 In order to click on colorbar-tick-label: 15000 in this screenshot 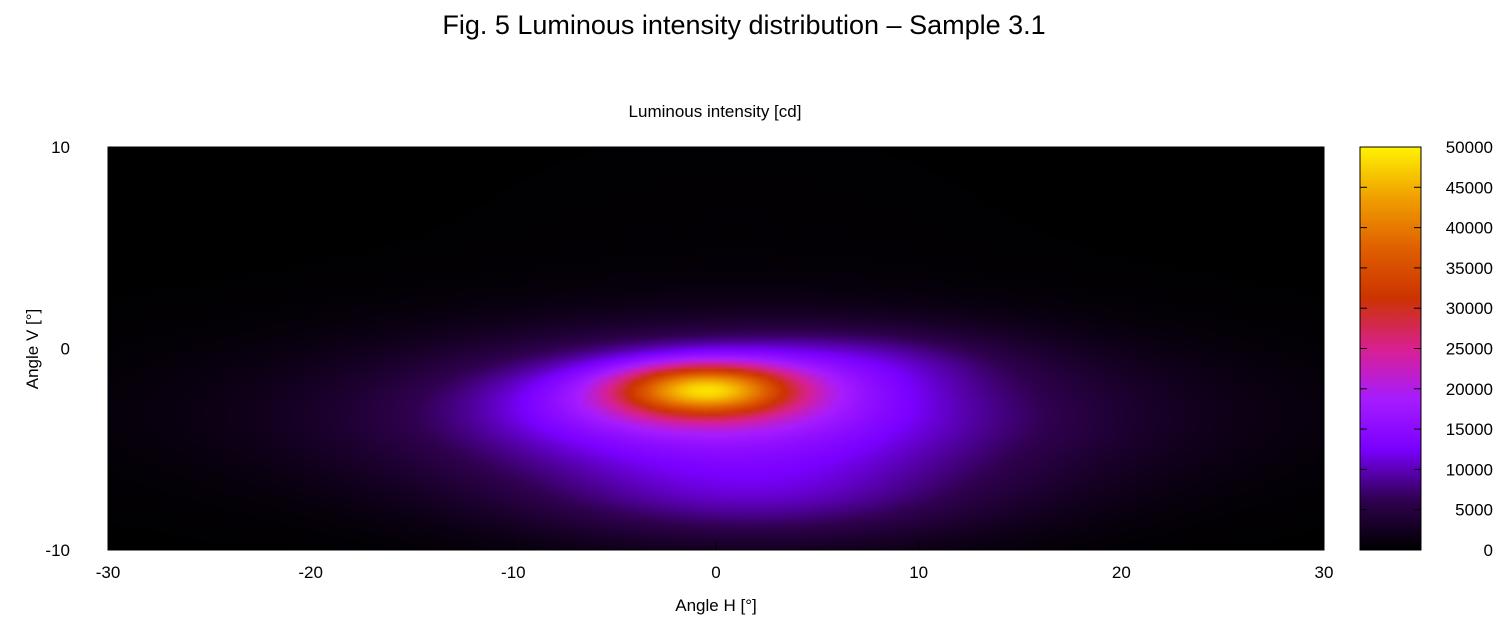, I will do `click(1469, 429)`.